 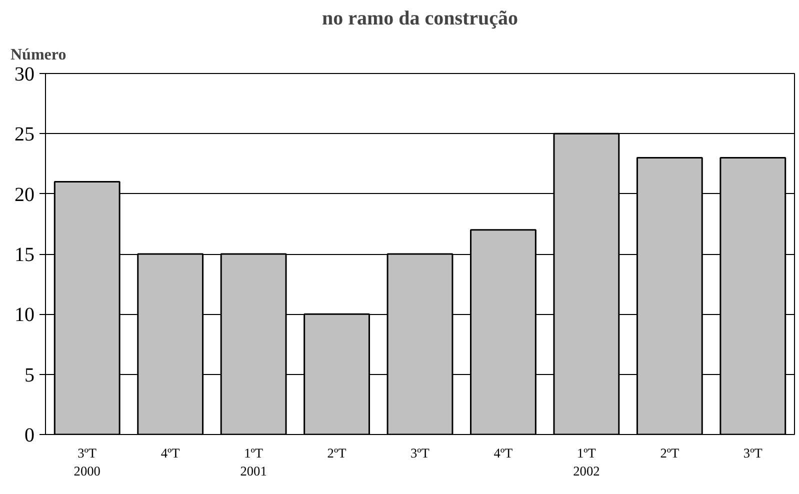 What do you see at coordinates (38, 55) in the screenshot?
I see `y-axis-title: Número` at bounding box center [38, 55].